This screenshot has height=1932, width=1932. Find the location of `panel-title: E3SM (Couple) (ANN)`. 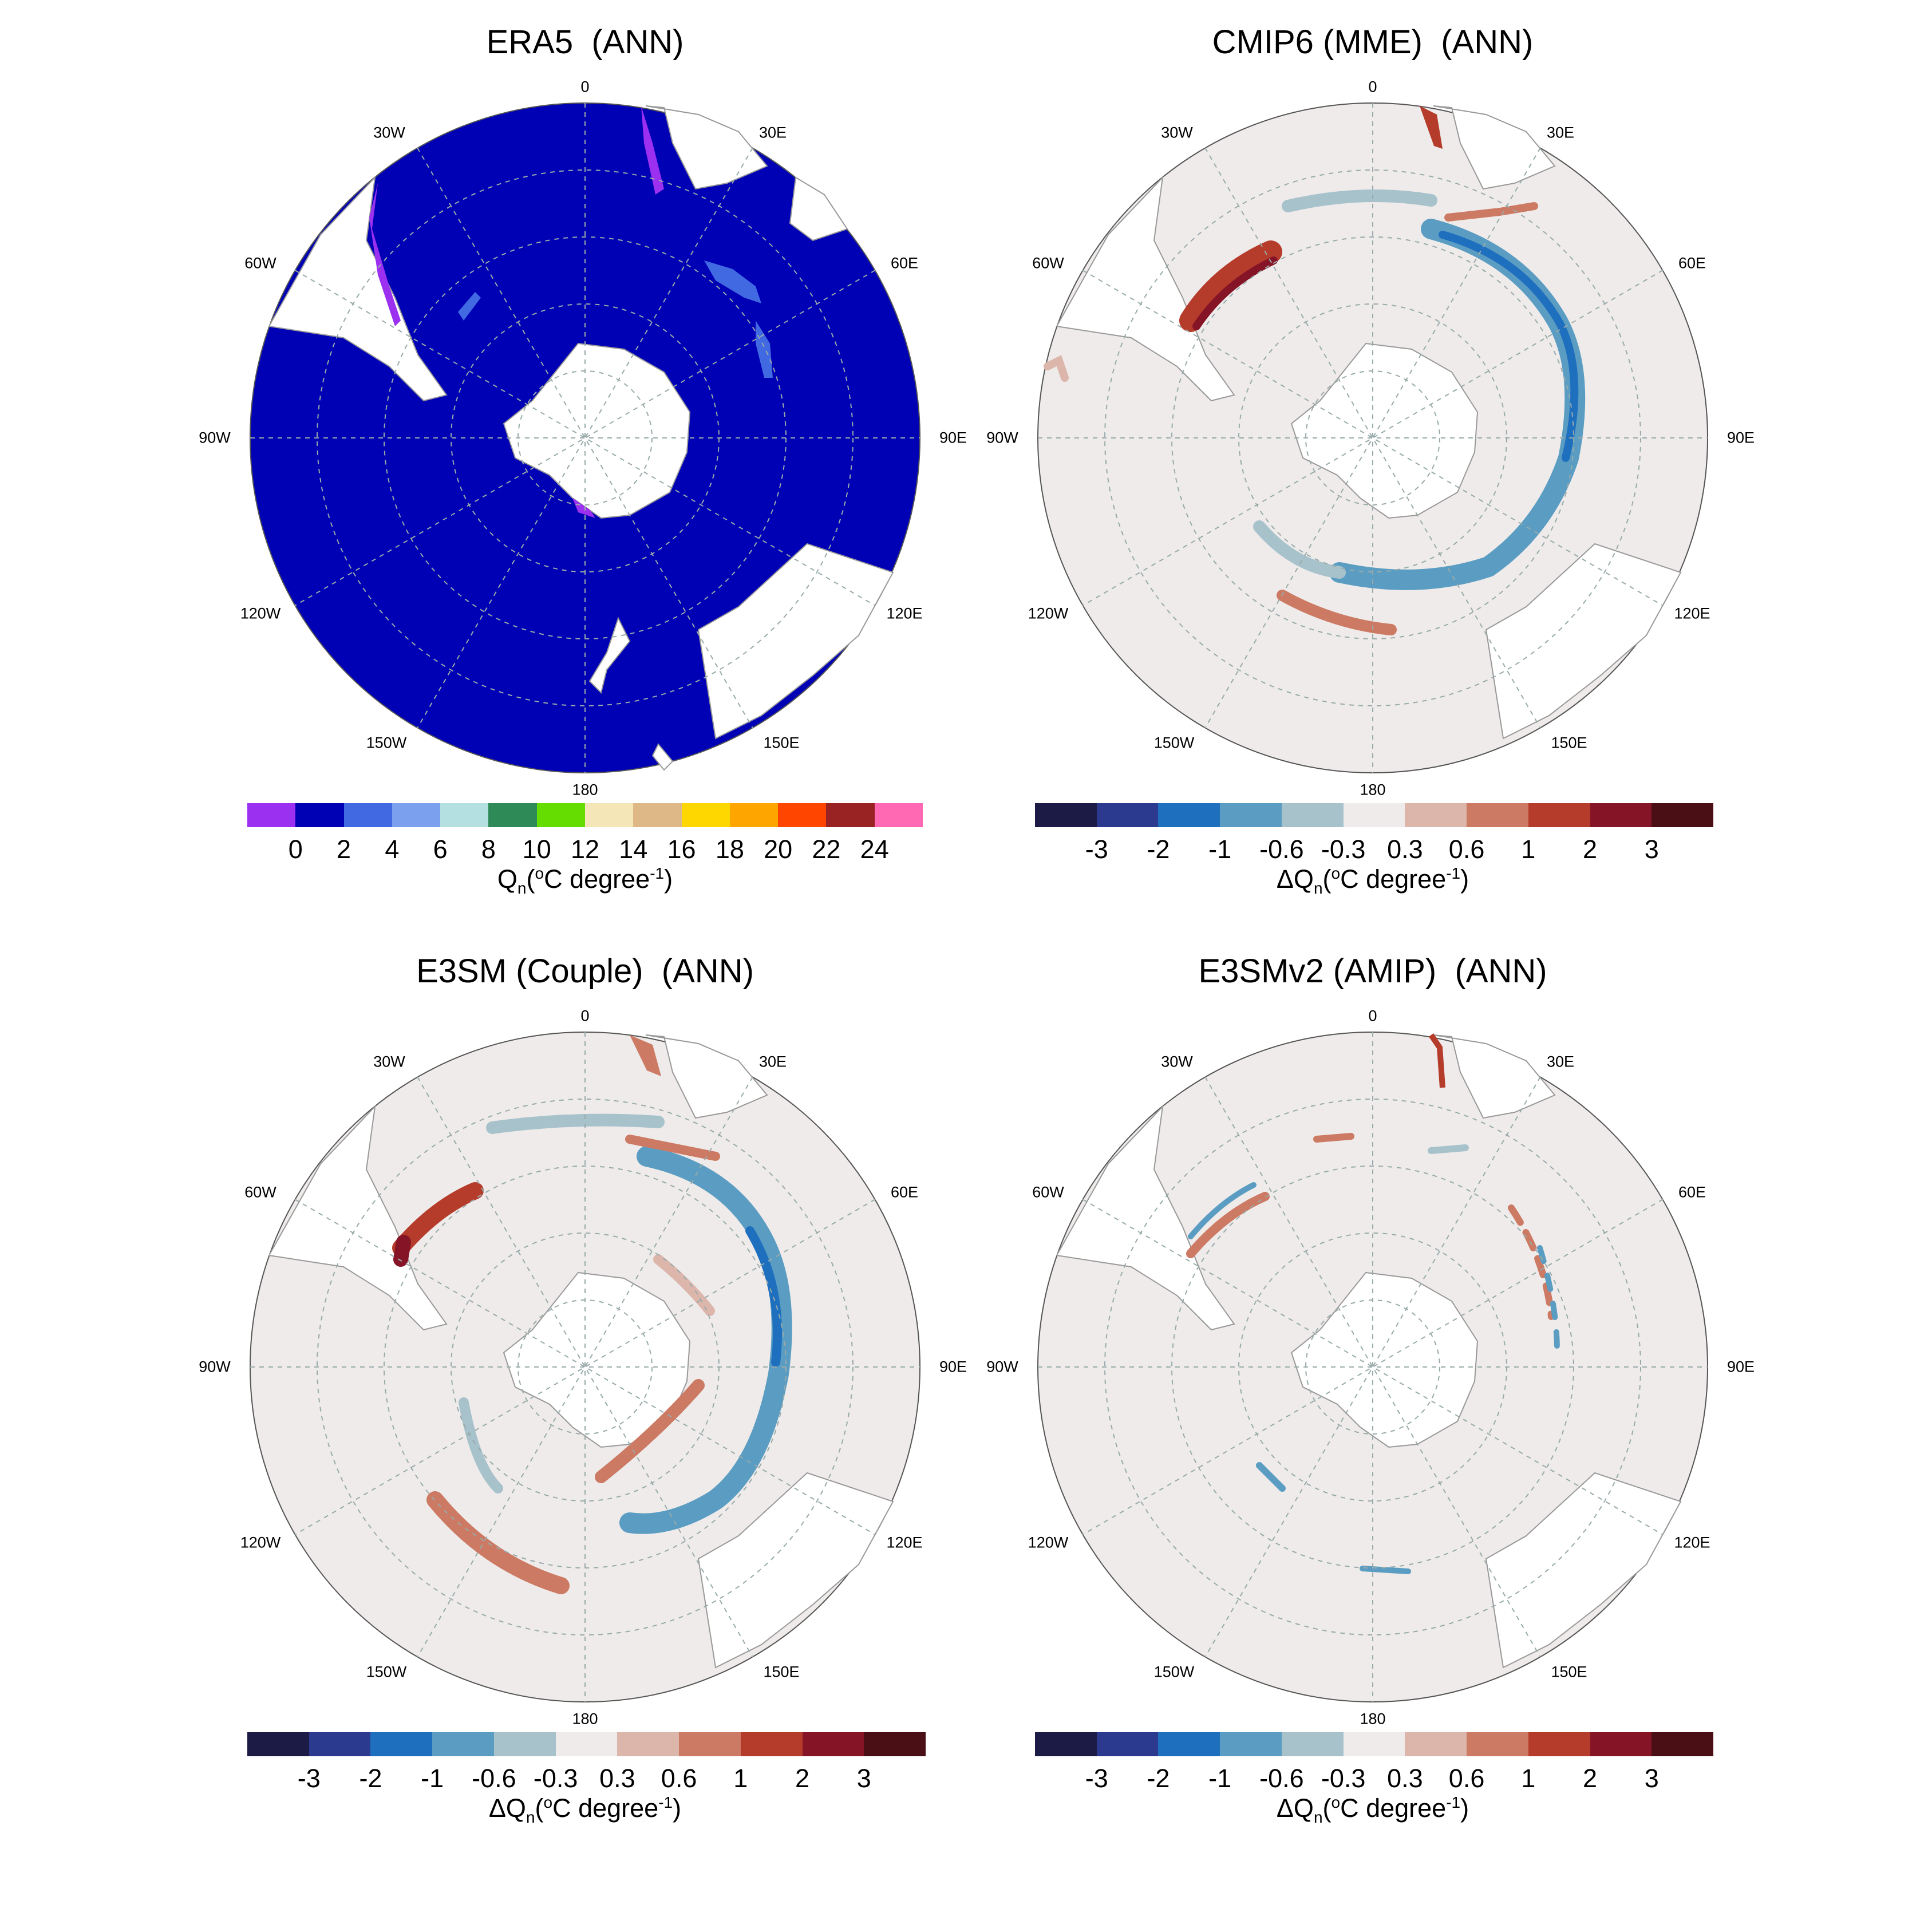

panel-title: E3SM (Couple) (ANN) is located at coordinates (585, 971).